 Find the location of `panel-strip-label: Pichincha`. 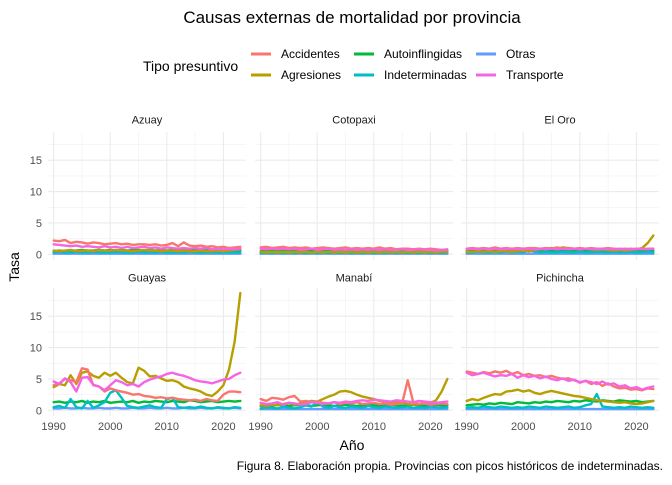

panel-strip-label: Pichincha is located at coordinates (560, 279).